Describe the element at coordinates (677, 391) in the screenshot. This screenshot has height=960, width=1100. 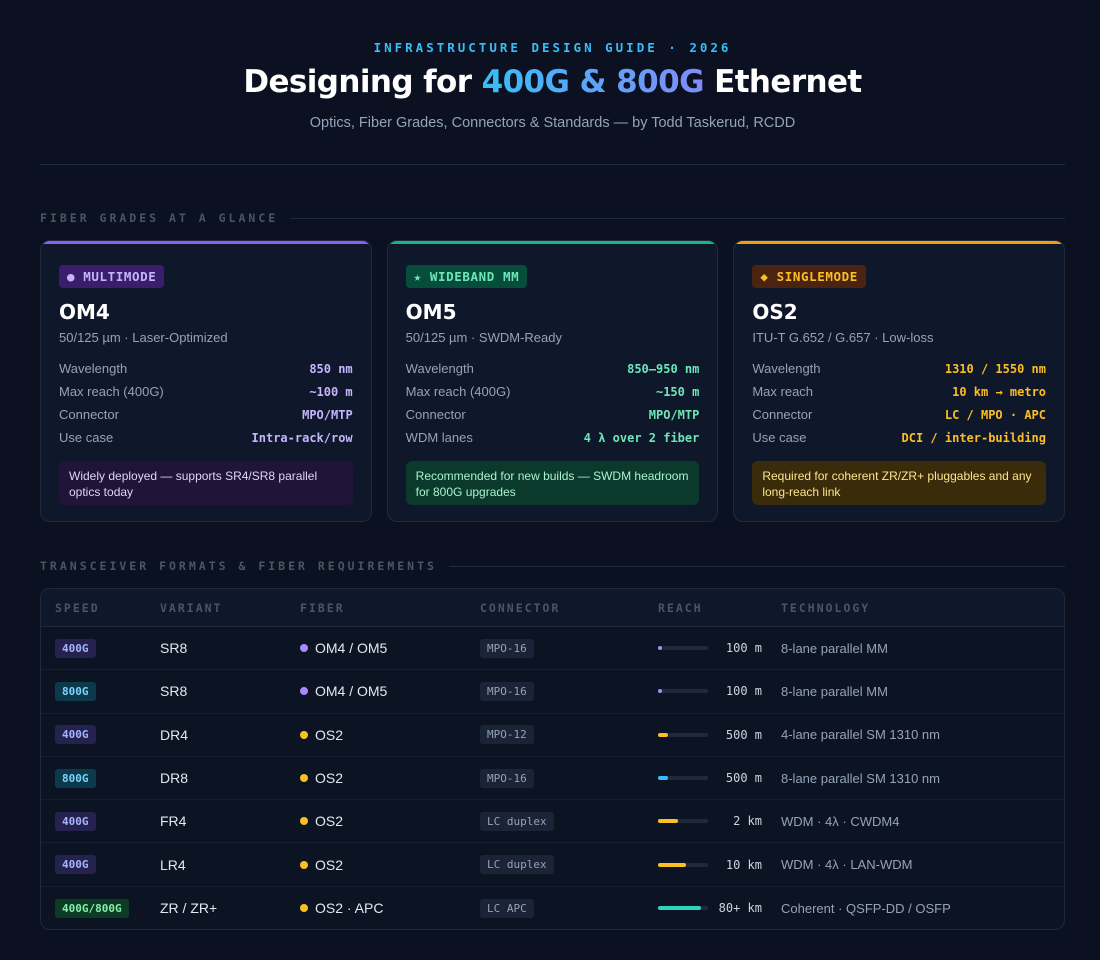
I see `spec-value: ~150 m` at that location.